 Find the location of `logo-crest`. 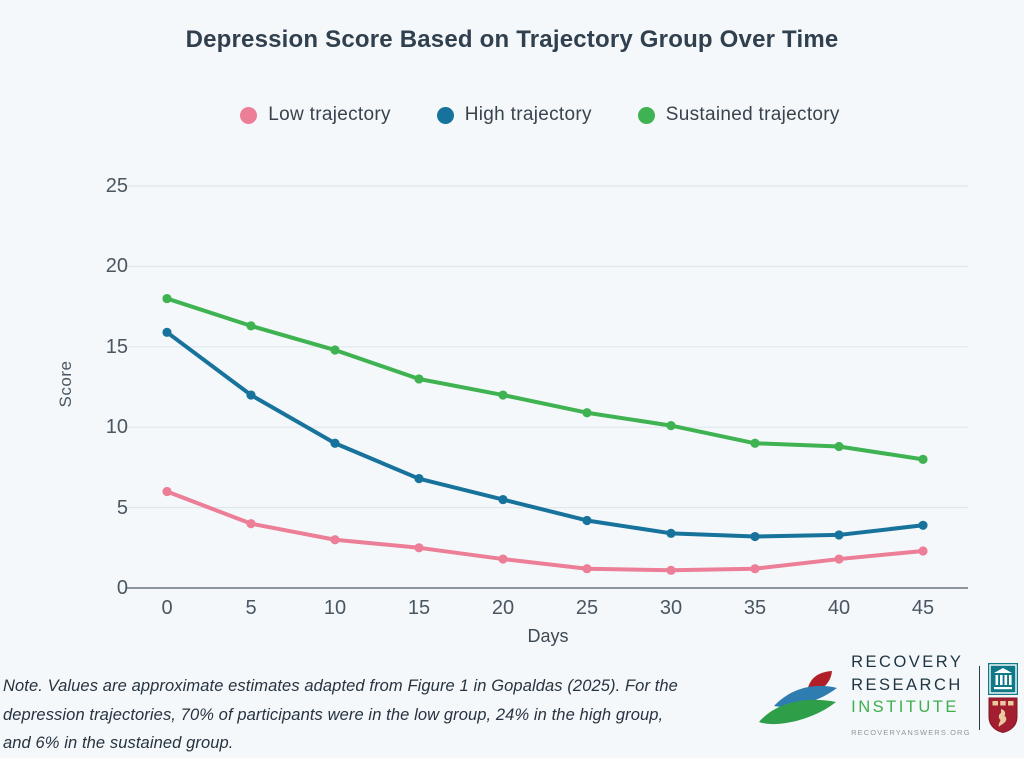

logo-crest is located at coordinates (1003, 697).